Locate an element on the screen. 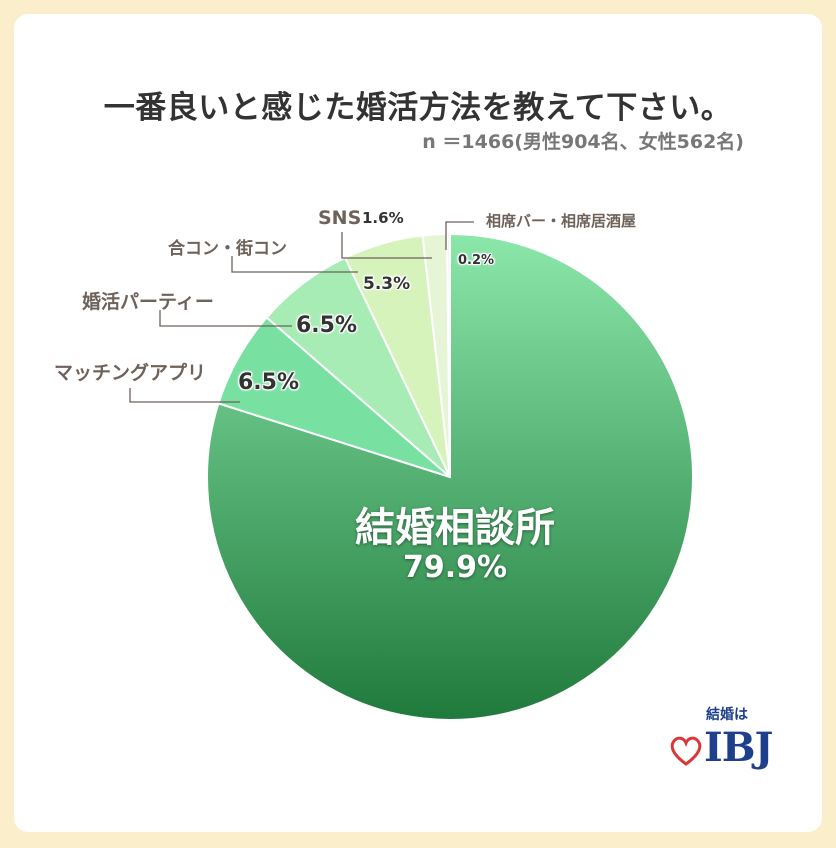 The image size is (836, 848). chart-subtitle: n ＝1466(男性904名、女性562名) is located at coordinates (583, 142).